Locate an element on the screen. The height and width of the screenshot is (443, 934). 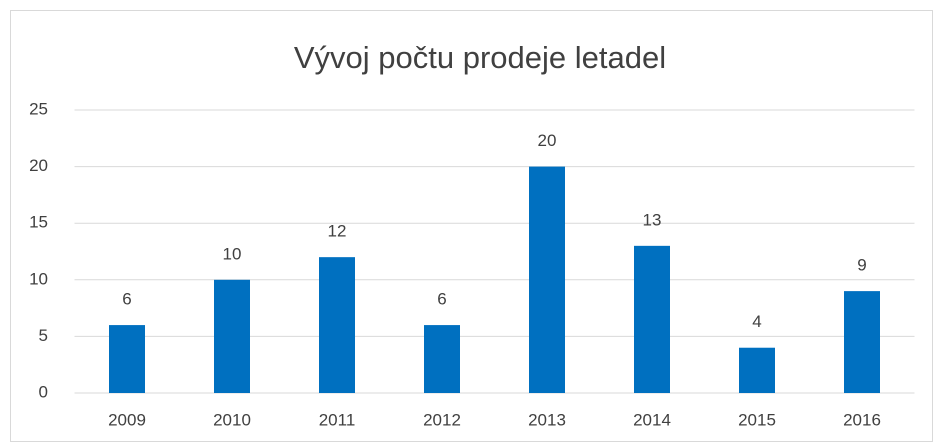
x-tick-label: 2015 is located at coordinates (757, 419).